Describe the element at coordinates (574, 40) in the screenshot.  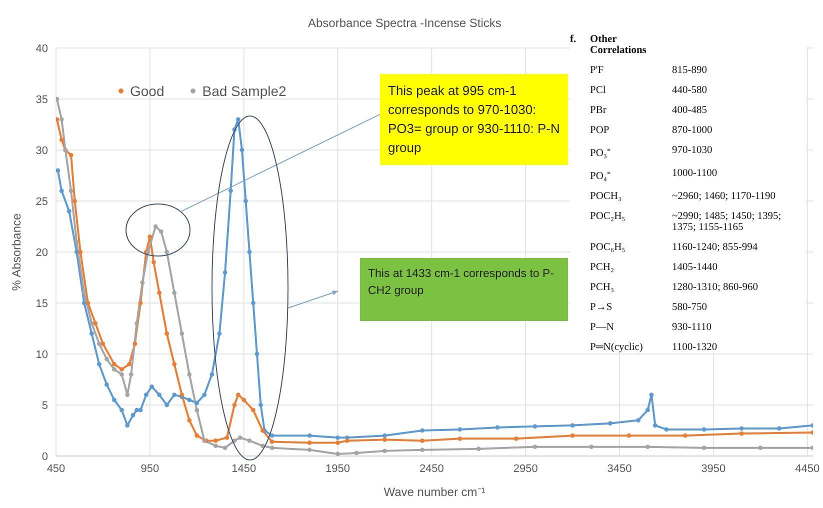
I see `text: f.` at that location.